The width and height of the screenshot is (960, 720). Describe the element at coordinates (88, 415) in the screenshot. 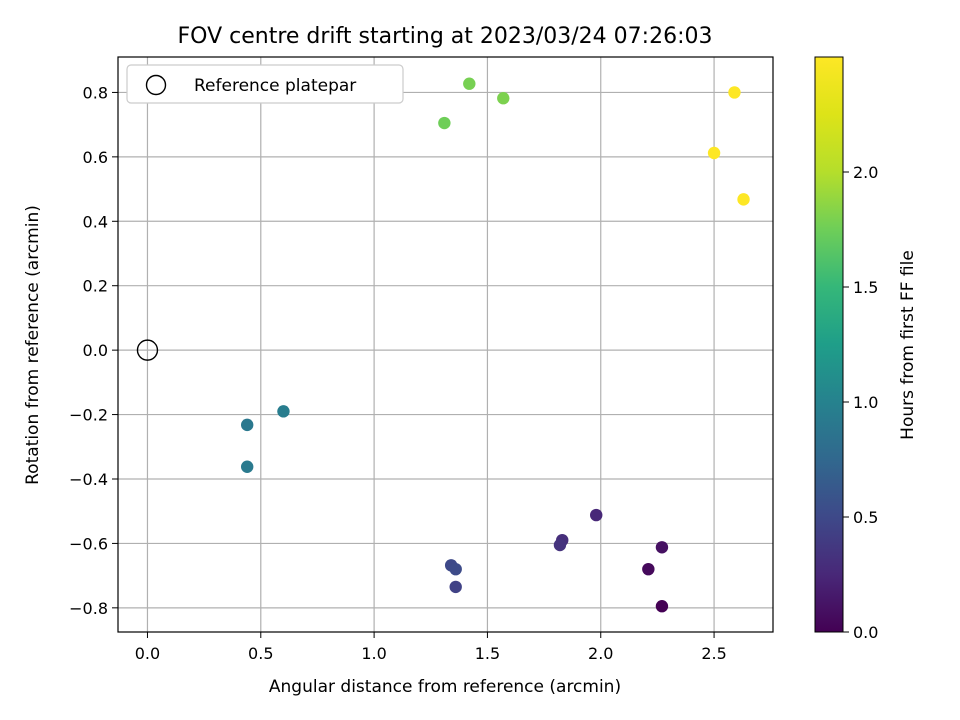

I see `y-tick-label: −0.2` at that location.